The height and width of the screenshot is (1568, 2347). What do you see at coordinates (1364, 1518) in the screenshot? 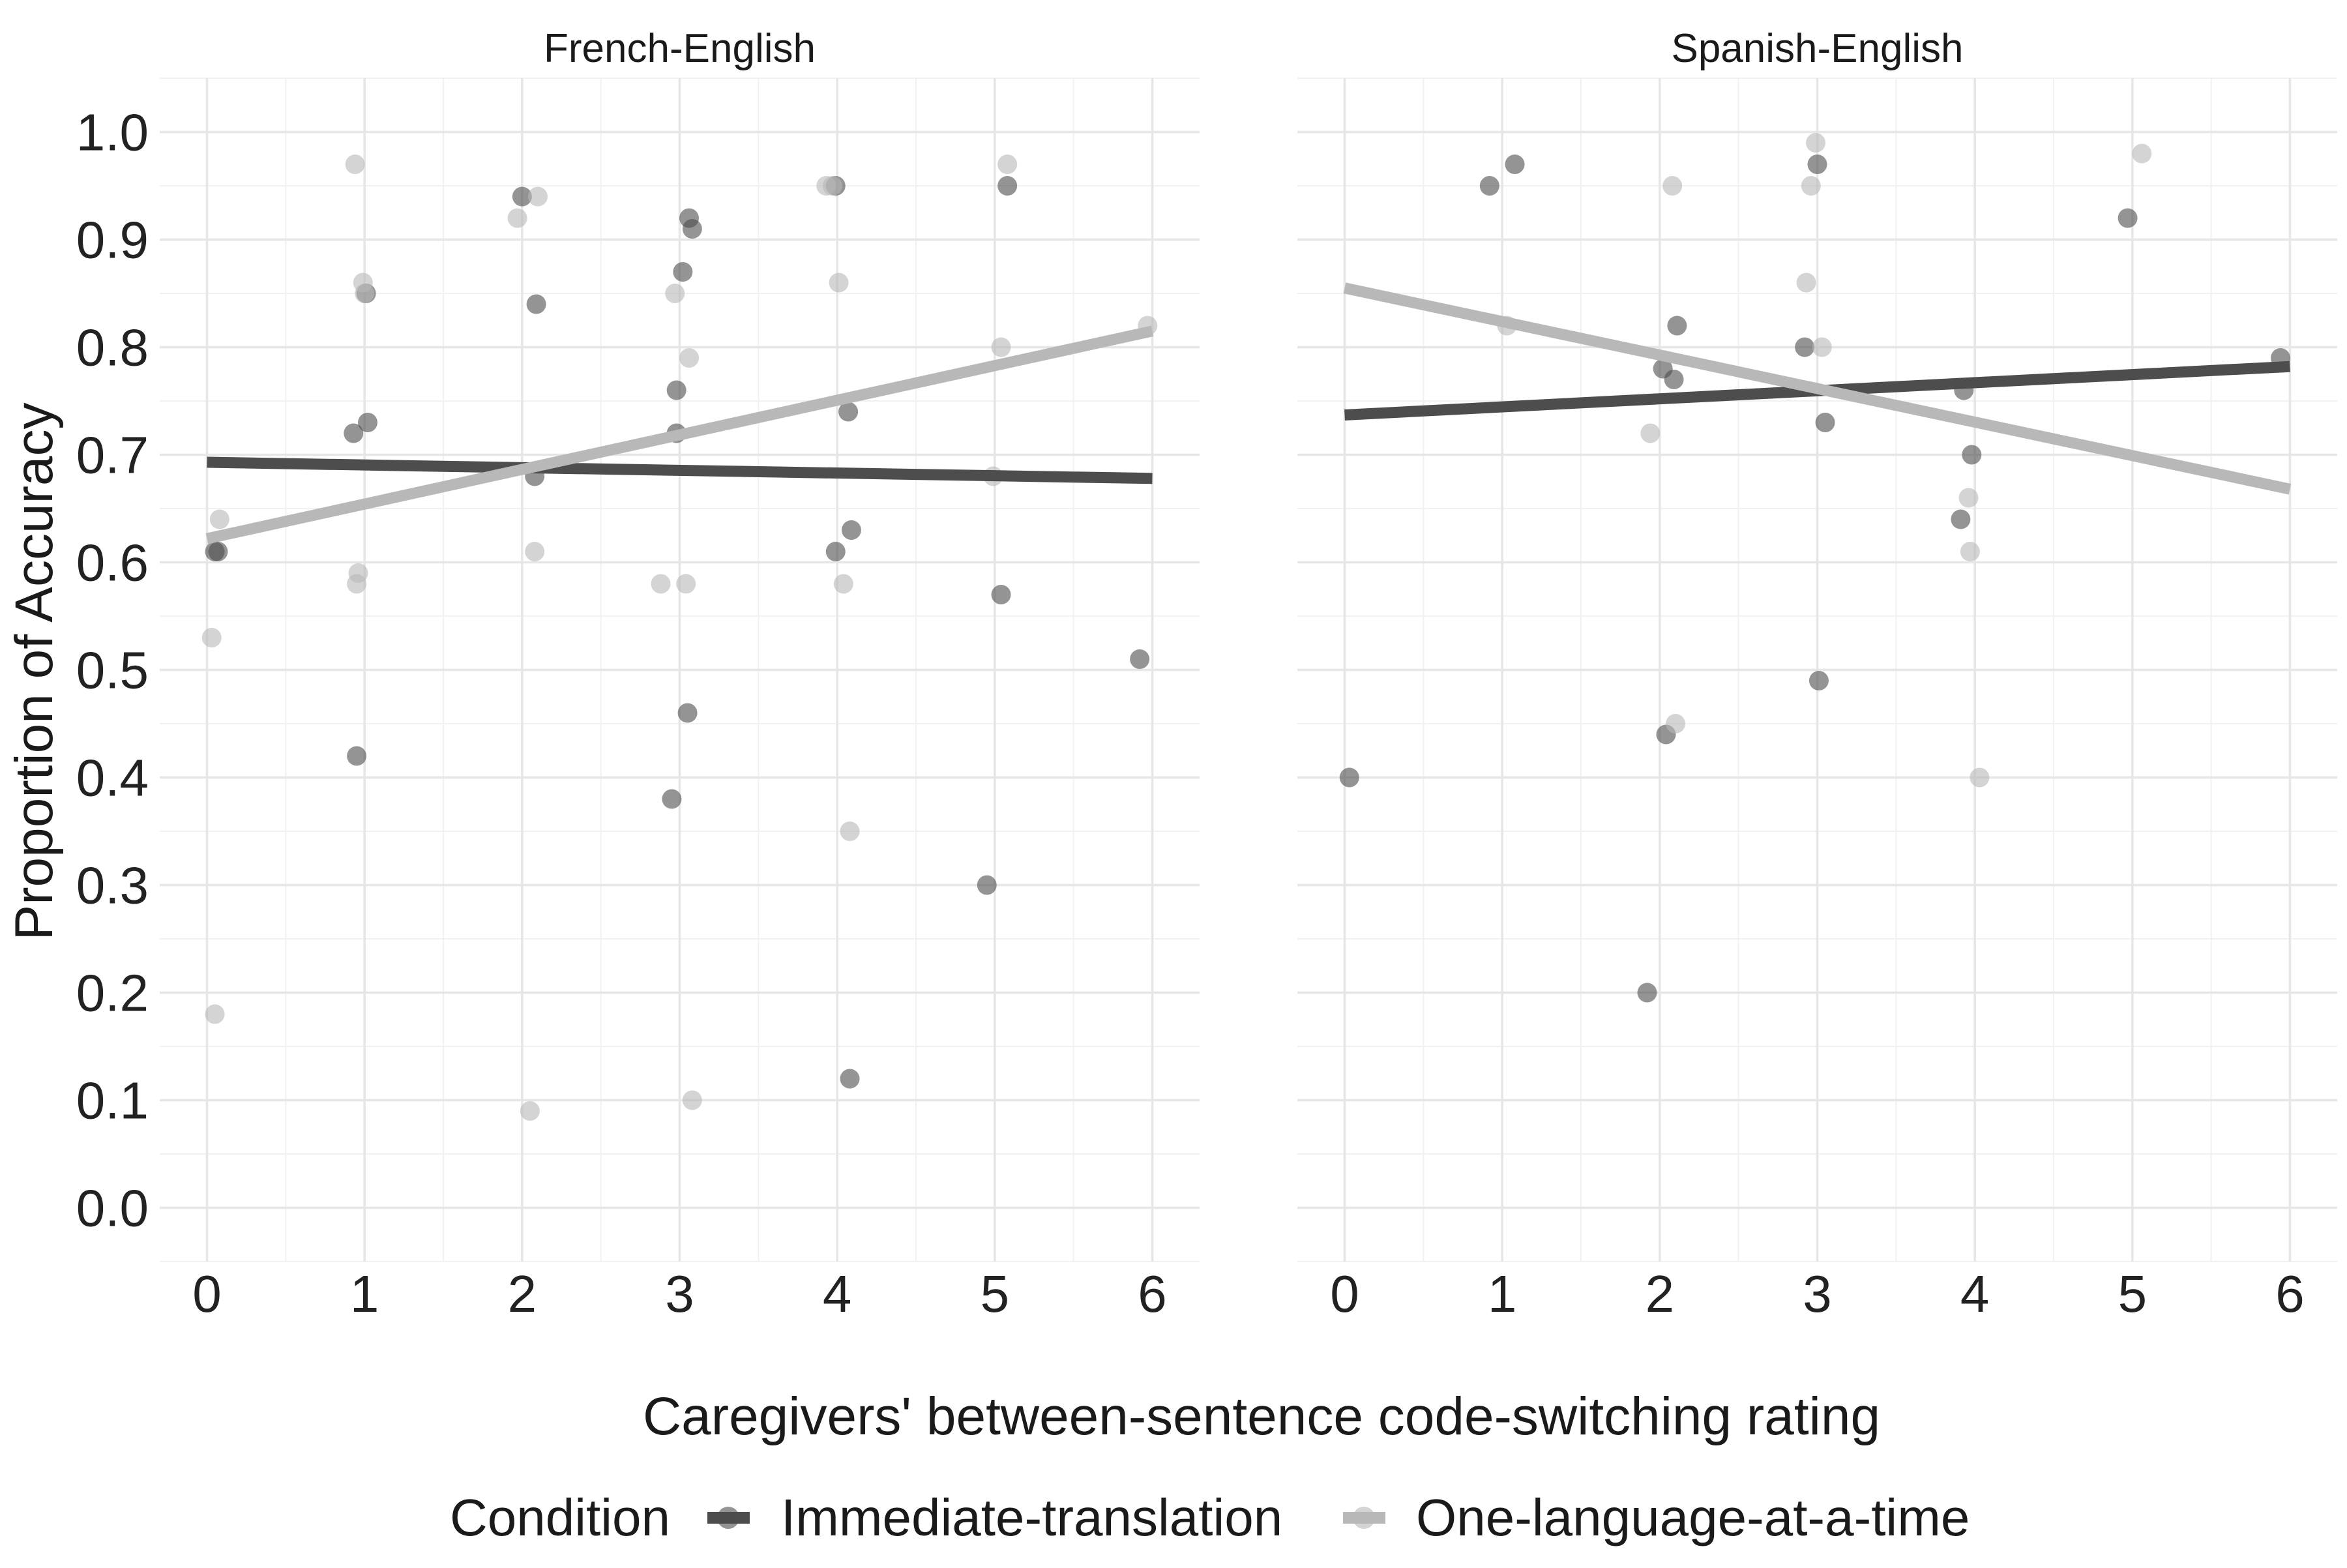
I see `legend-key-point-one-language-at-a-time` at bounding box center [1364, 1518].